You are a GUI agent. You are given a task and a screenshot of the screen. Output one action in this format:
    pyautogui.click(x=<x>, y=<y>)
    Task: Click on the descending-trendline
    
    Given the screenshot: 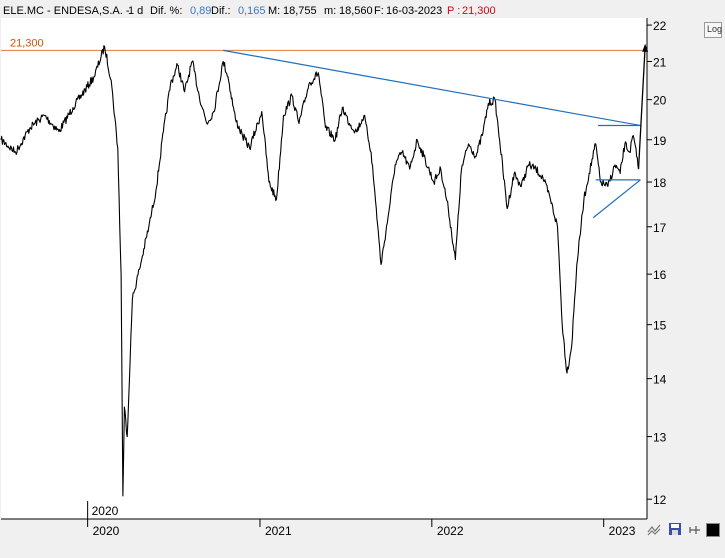 What is the action you would take?
    pyautogui.click(x=432, y=88)
    